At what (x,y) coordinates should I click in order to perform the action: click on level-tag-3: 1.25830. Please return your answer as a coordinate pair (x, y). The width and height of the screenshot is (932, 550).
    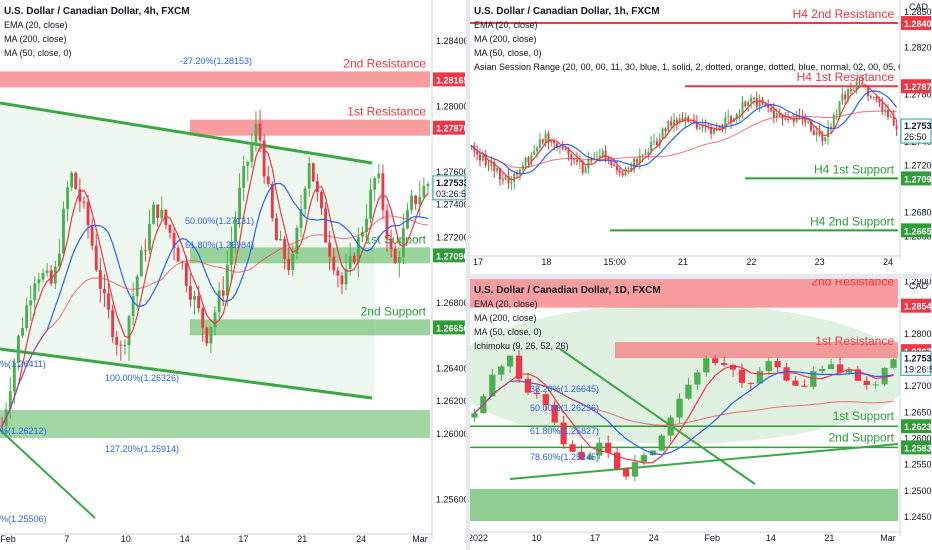
    Looking at the image, I should click on (918, 448).